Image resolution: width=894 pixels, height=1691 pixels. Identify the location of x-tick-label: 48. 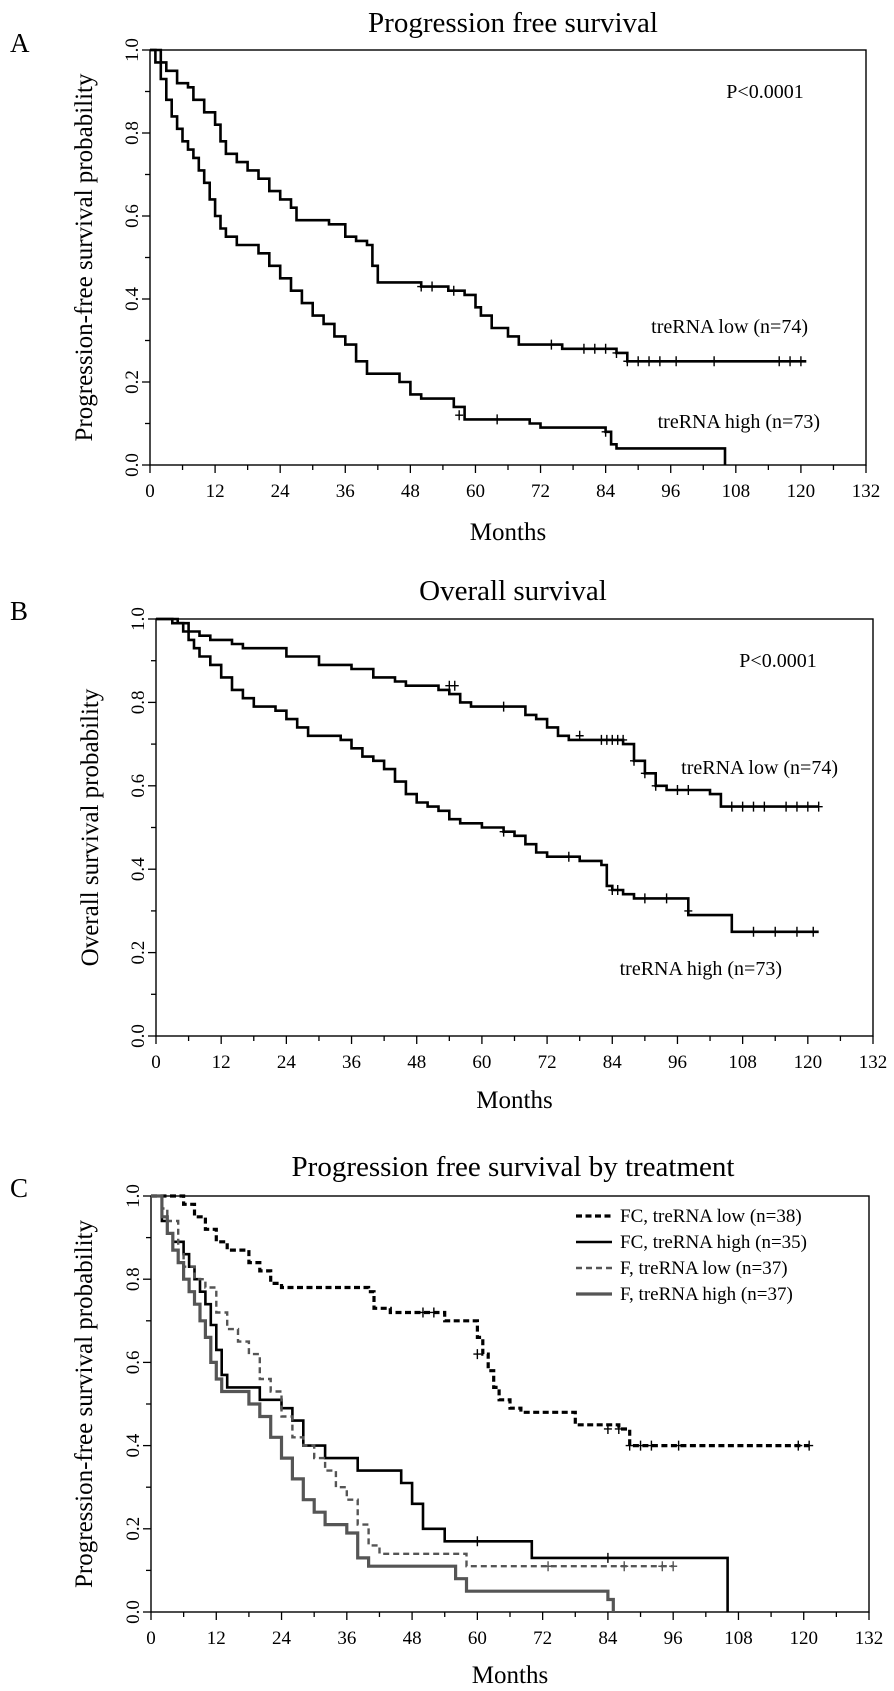
(412, 1638).